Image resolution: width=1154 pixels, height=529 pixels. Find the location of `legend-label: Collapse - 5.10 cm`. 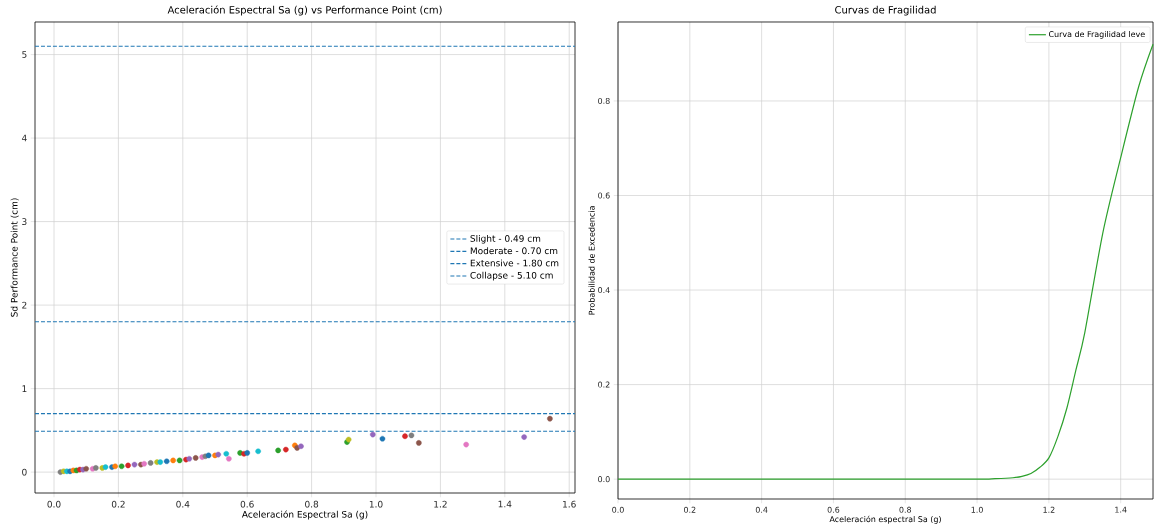

legend-label: Collapse - 5.10 cm is located at coordinates (511, 276).